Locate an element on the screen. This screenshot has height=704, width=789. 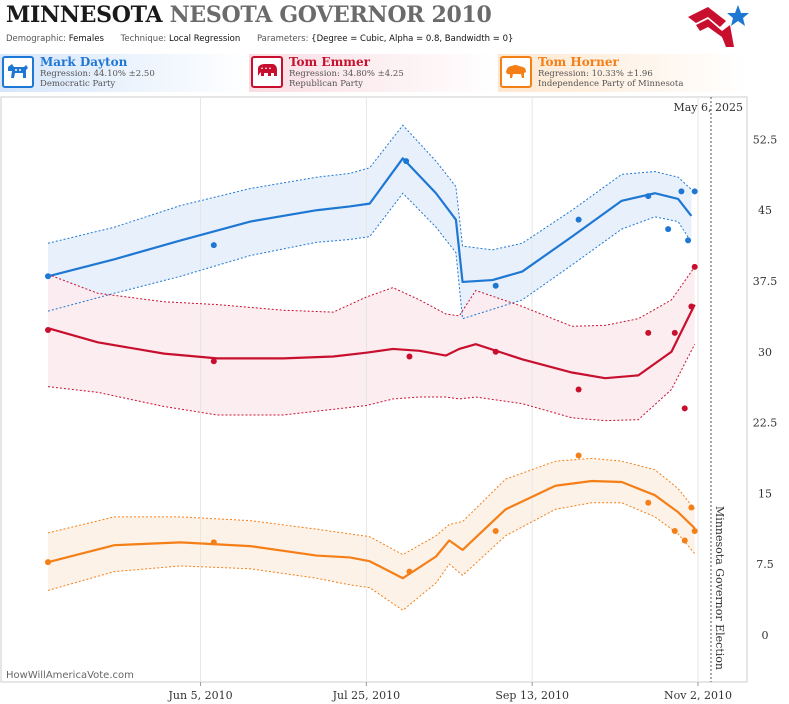
parameters-label: Parameters: is located at coordinates (282, 39).